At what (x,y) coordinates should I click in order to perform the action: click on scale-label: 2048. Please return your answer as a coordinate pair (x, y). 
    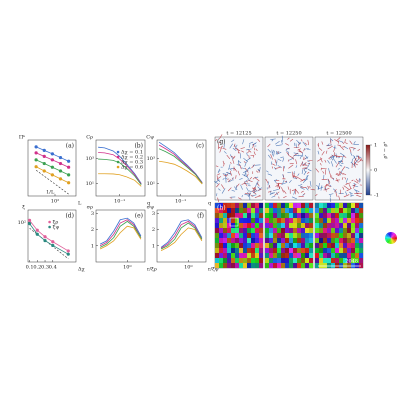
    Looking at the image, I should click on (351, 262).